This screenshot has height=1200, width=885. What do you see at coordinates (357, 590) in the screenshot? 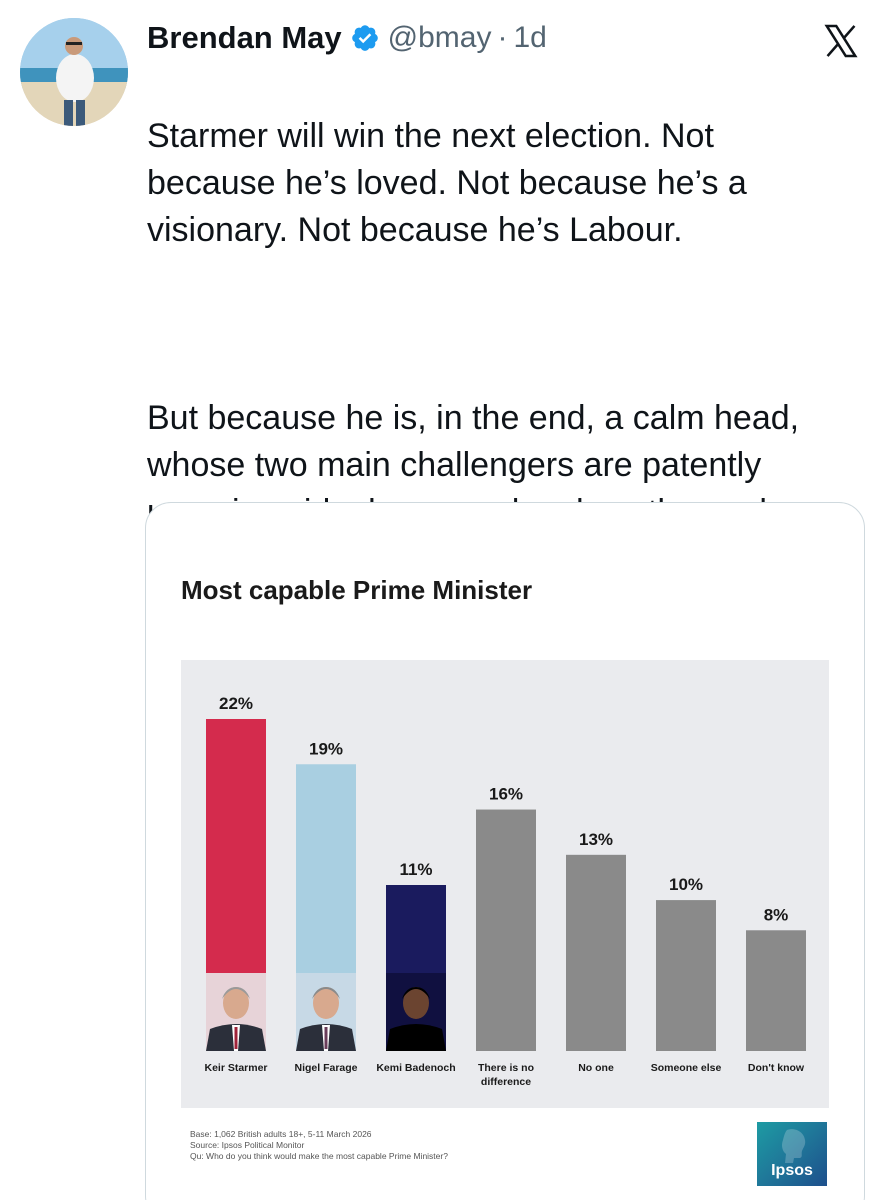
I see `chart-title: Most capable Prime Minister` at bounding box center [357, 590].